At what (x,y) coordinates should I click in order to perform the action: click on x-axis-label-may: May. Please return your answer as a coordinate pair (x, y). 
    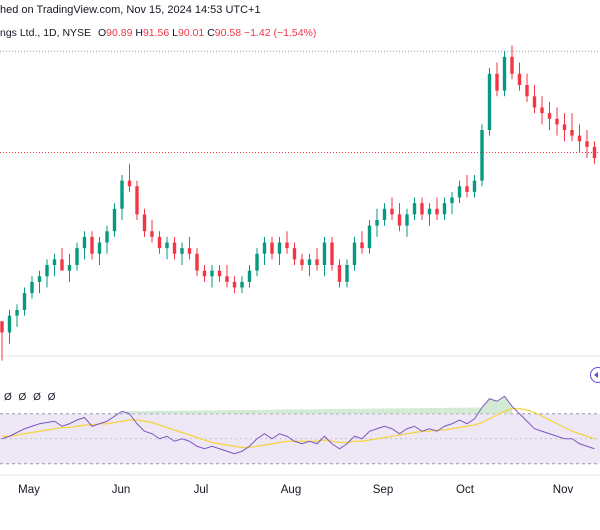
    Looking at the image, I should click on (29, 490).